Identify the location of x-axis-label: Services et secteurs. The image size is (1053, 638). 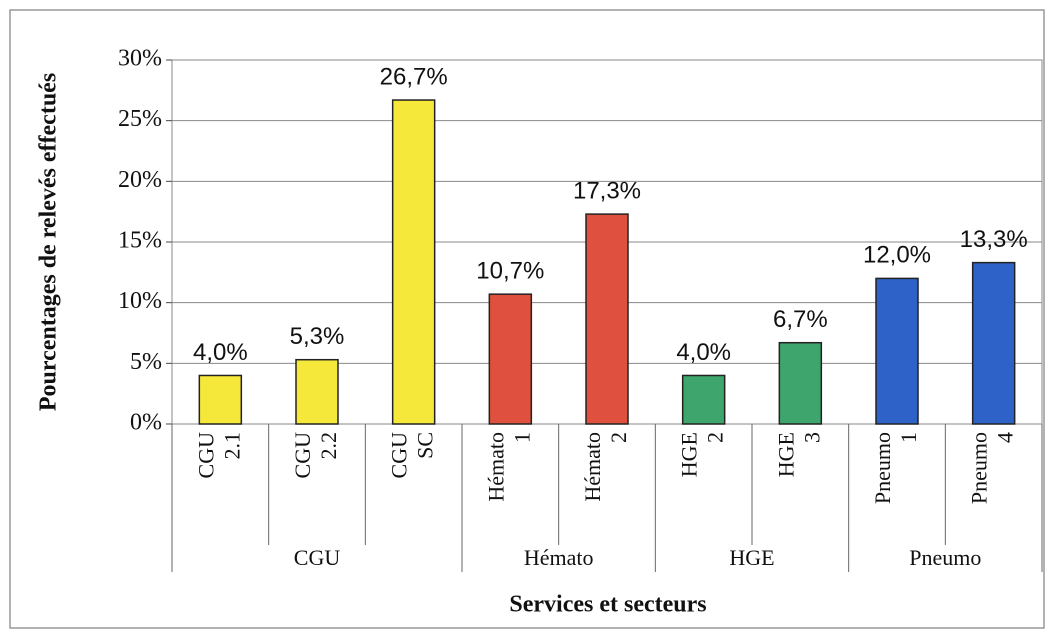
(607, 605).